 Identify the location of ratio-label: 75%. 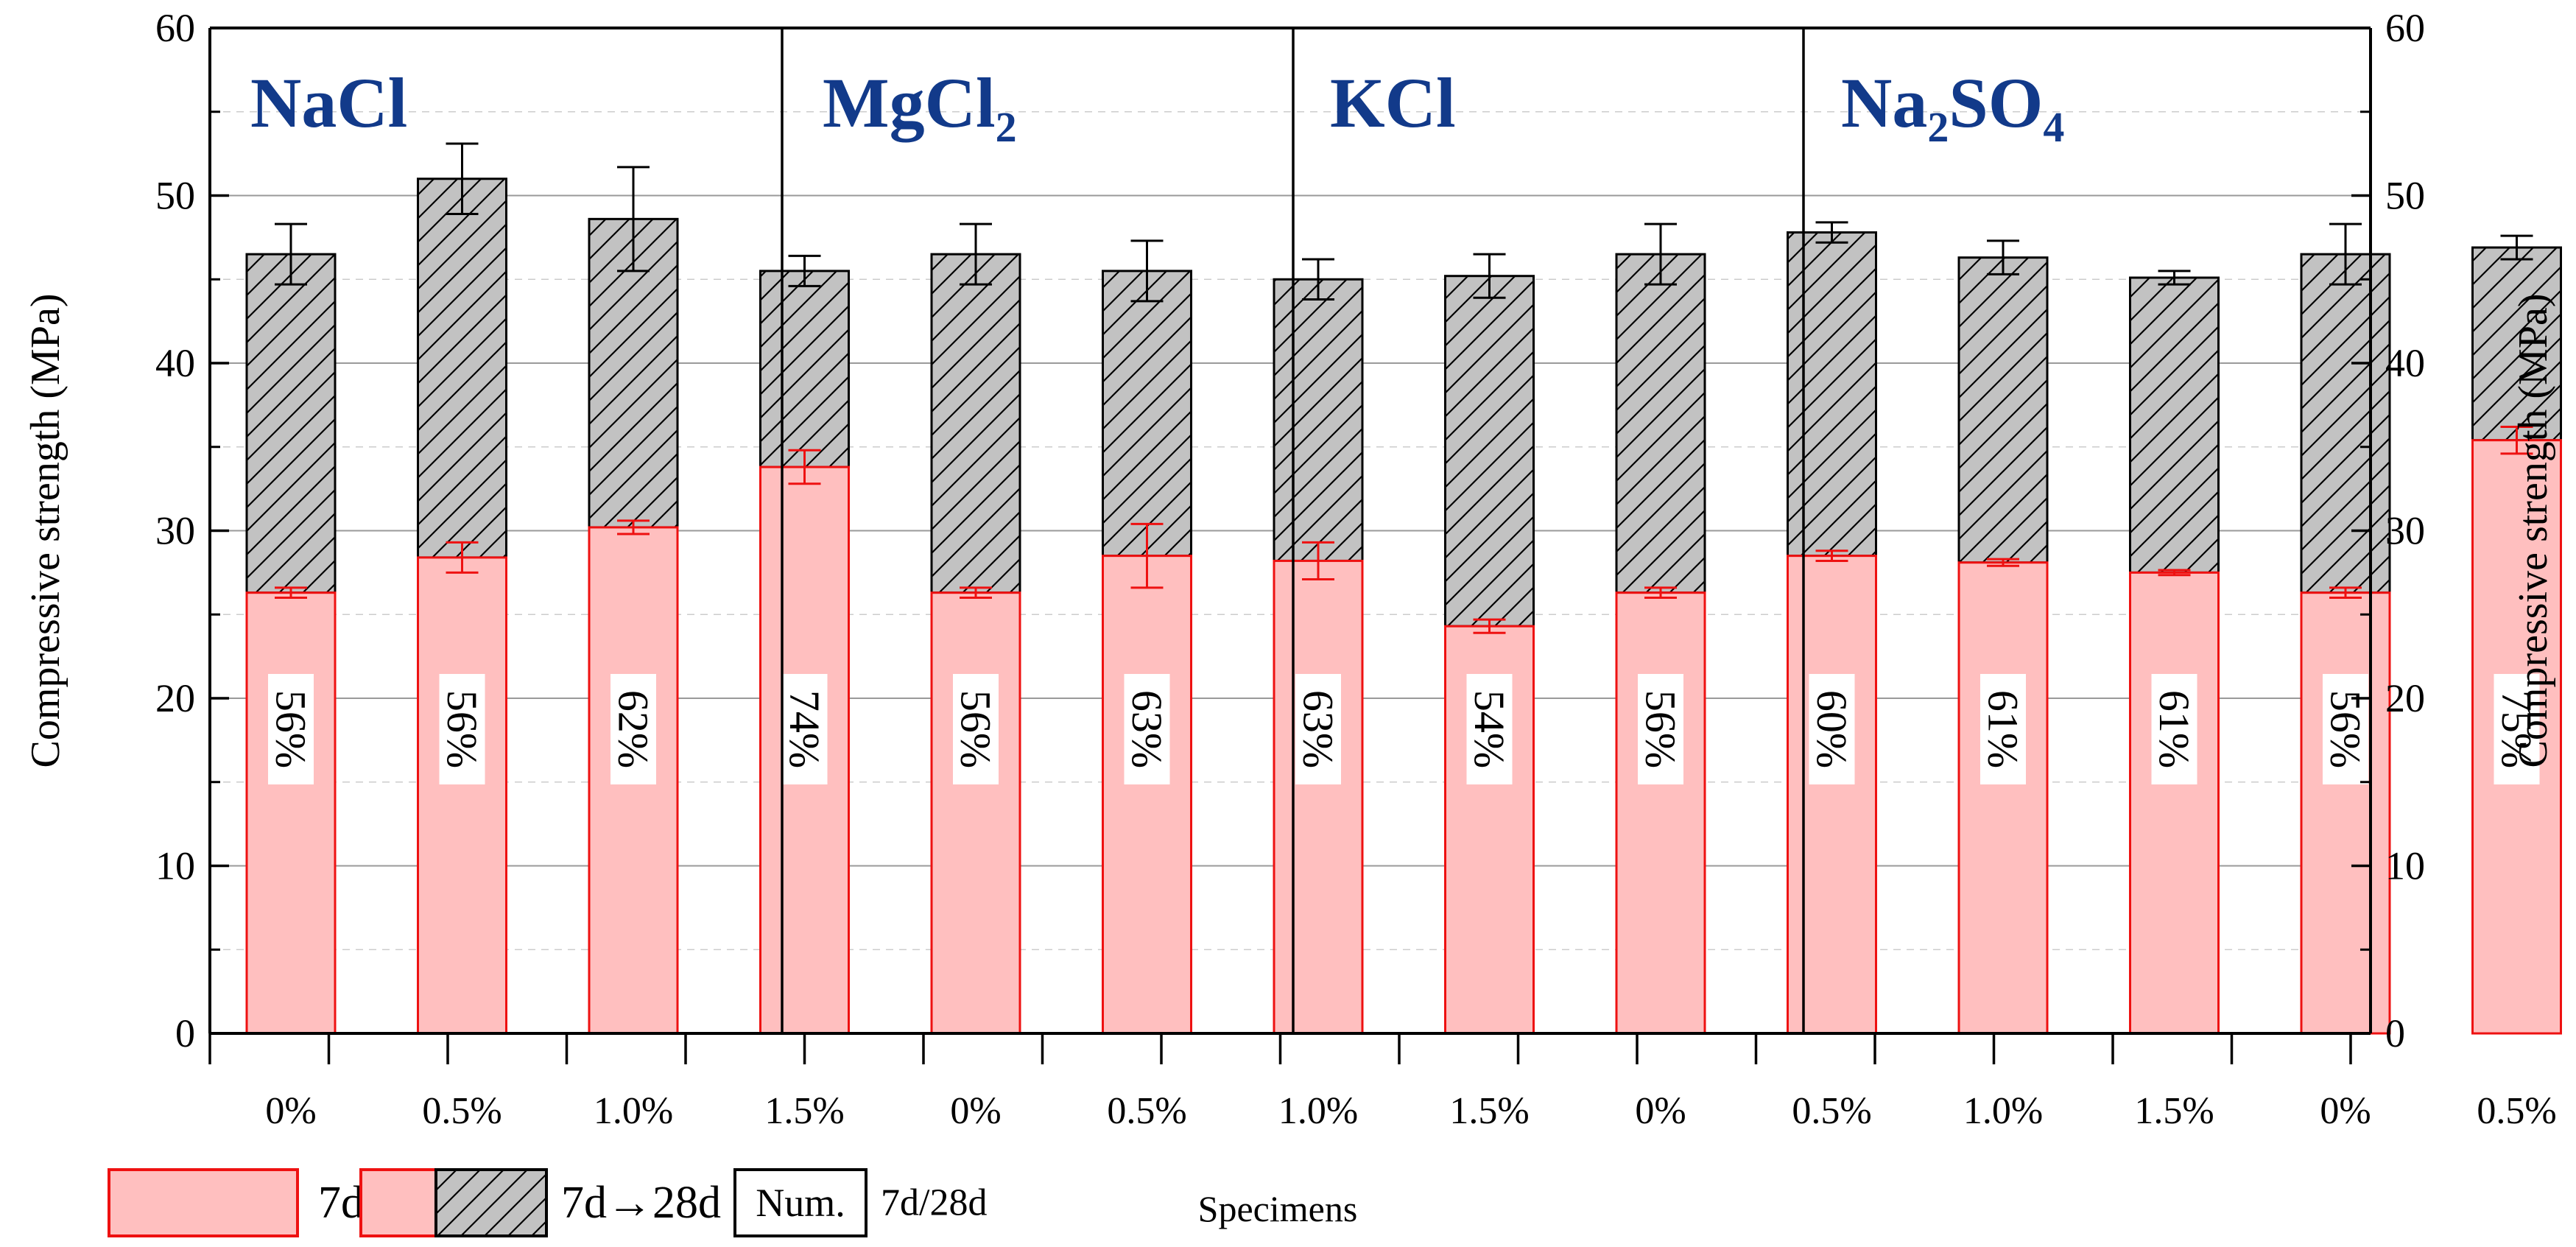
(2517, 729).